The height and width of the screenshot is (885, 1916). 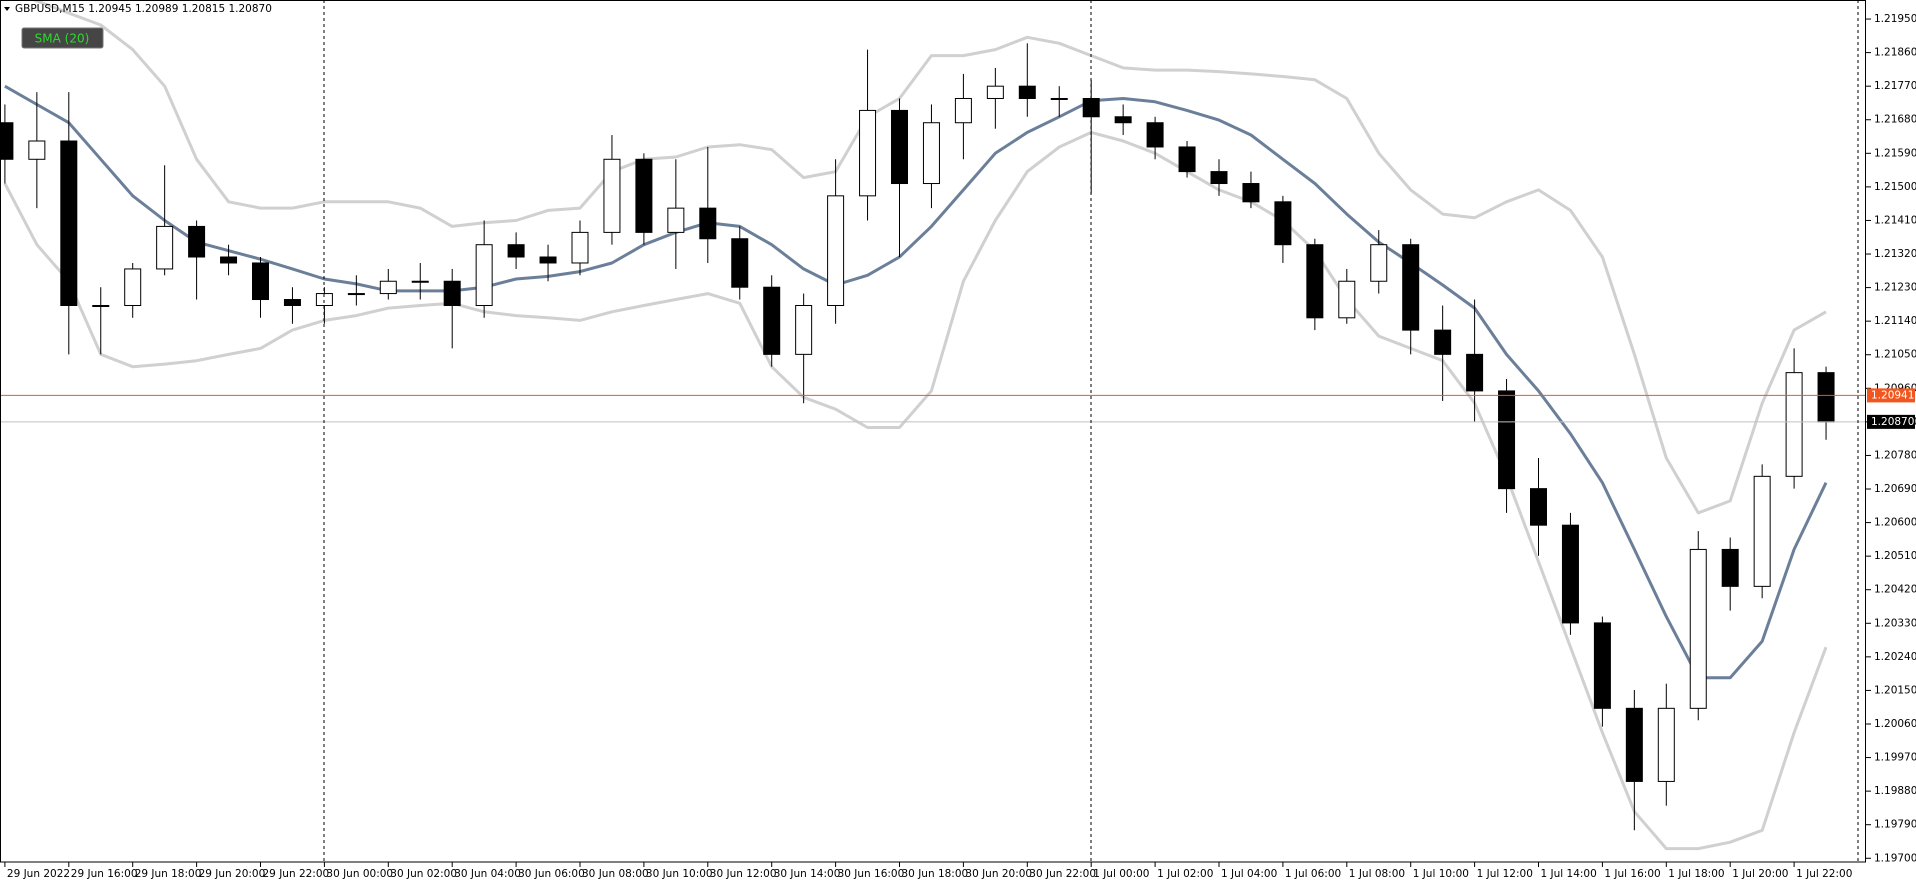 I want to click on y-tick-label: 1.19700, so click(x=1895, y=858).